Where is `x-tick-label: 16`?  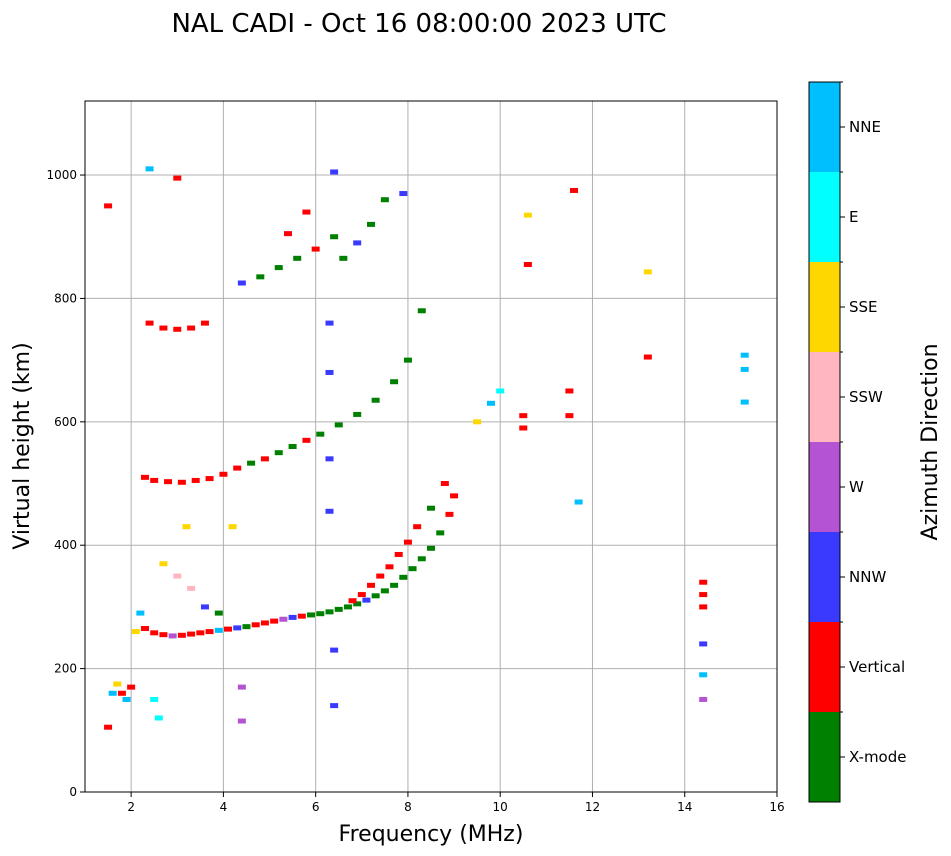
x-tick-label: 16 is located at coordinates (776, 807).